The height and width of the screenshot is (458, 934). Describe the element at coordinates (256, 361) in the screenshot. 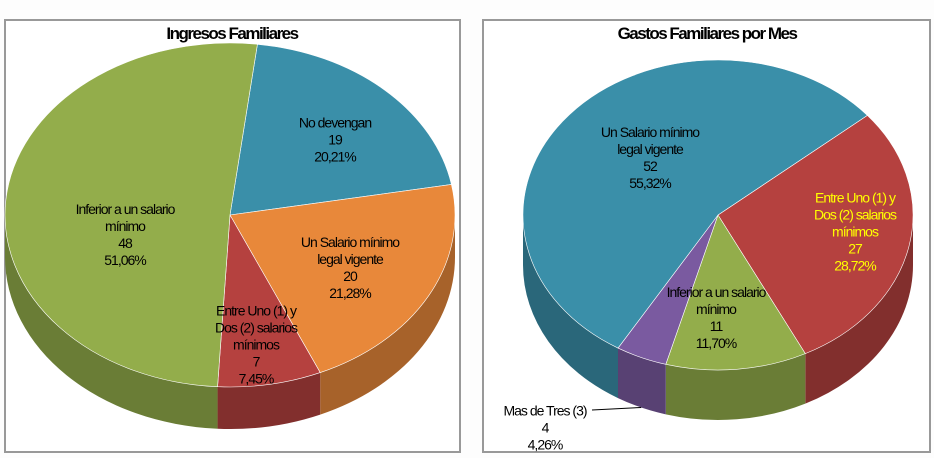

I see `label-line: 7` at that location.